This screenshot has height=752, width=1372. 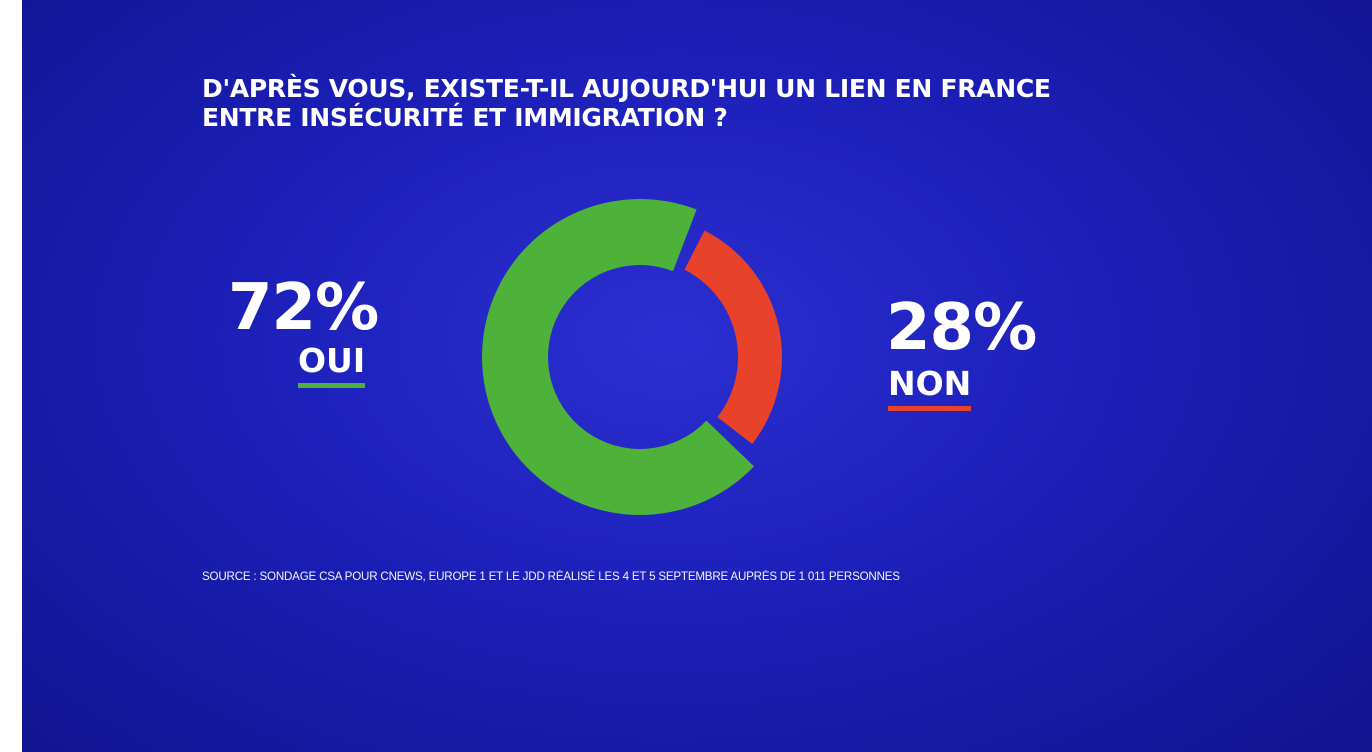 I want to click on donut-slice-non, so click(x=733, y=337).